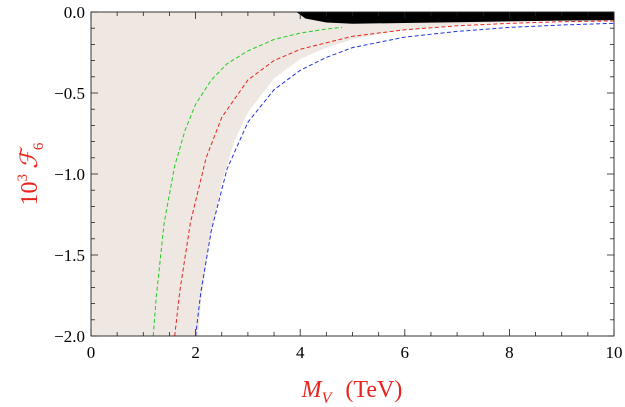  Describe the element at coordinates (39, 146) in the screenshot. I see `y-axis-subscript: 6` at that location.